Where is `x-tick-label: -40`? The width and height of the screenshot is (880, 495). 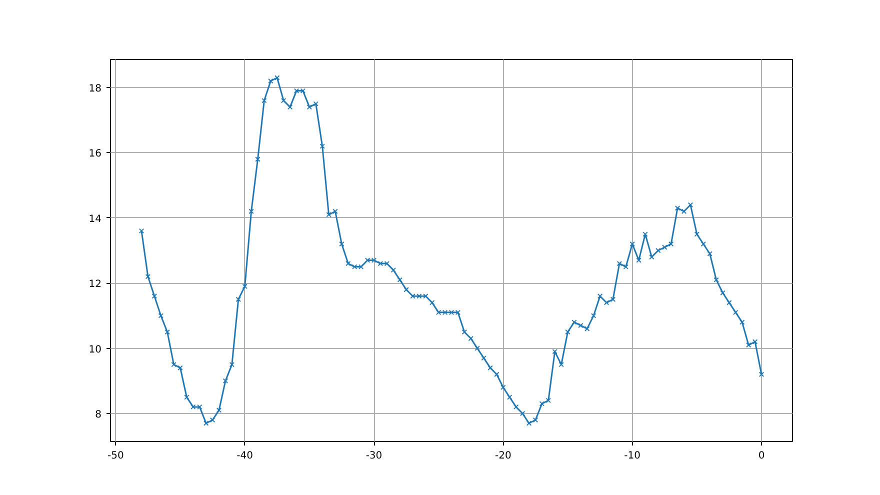
x-tick-label: -40 is located at coordinates (245, 456).